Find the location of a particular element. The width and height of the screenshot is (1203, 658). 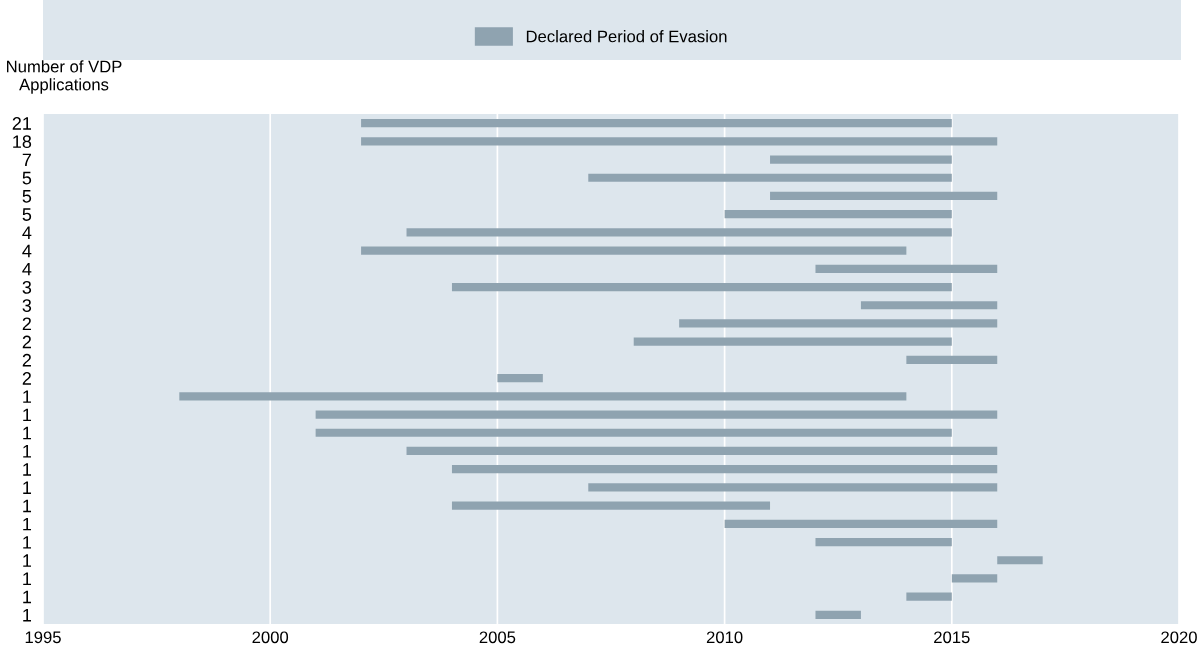

y-tick-label: 18 is located at coordinates (22, 142).